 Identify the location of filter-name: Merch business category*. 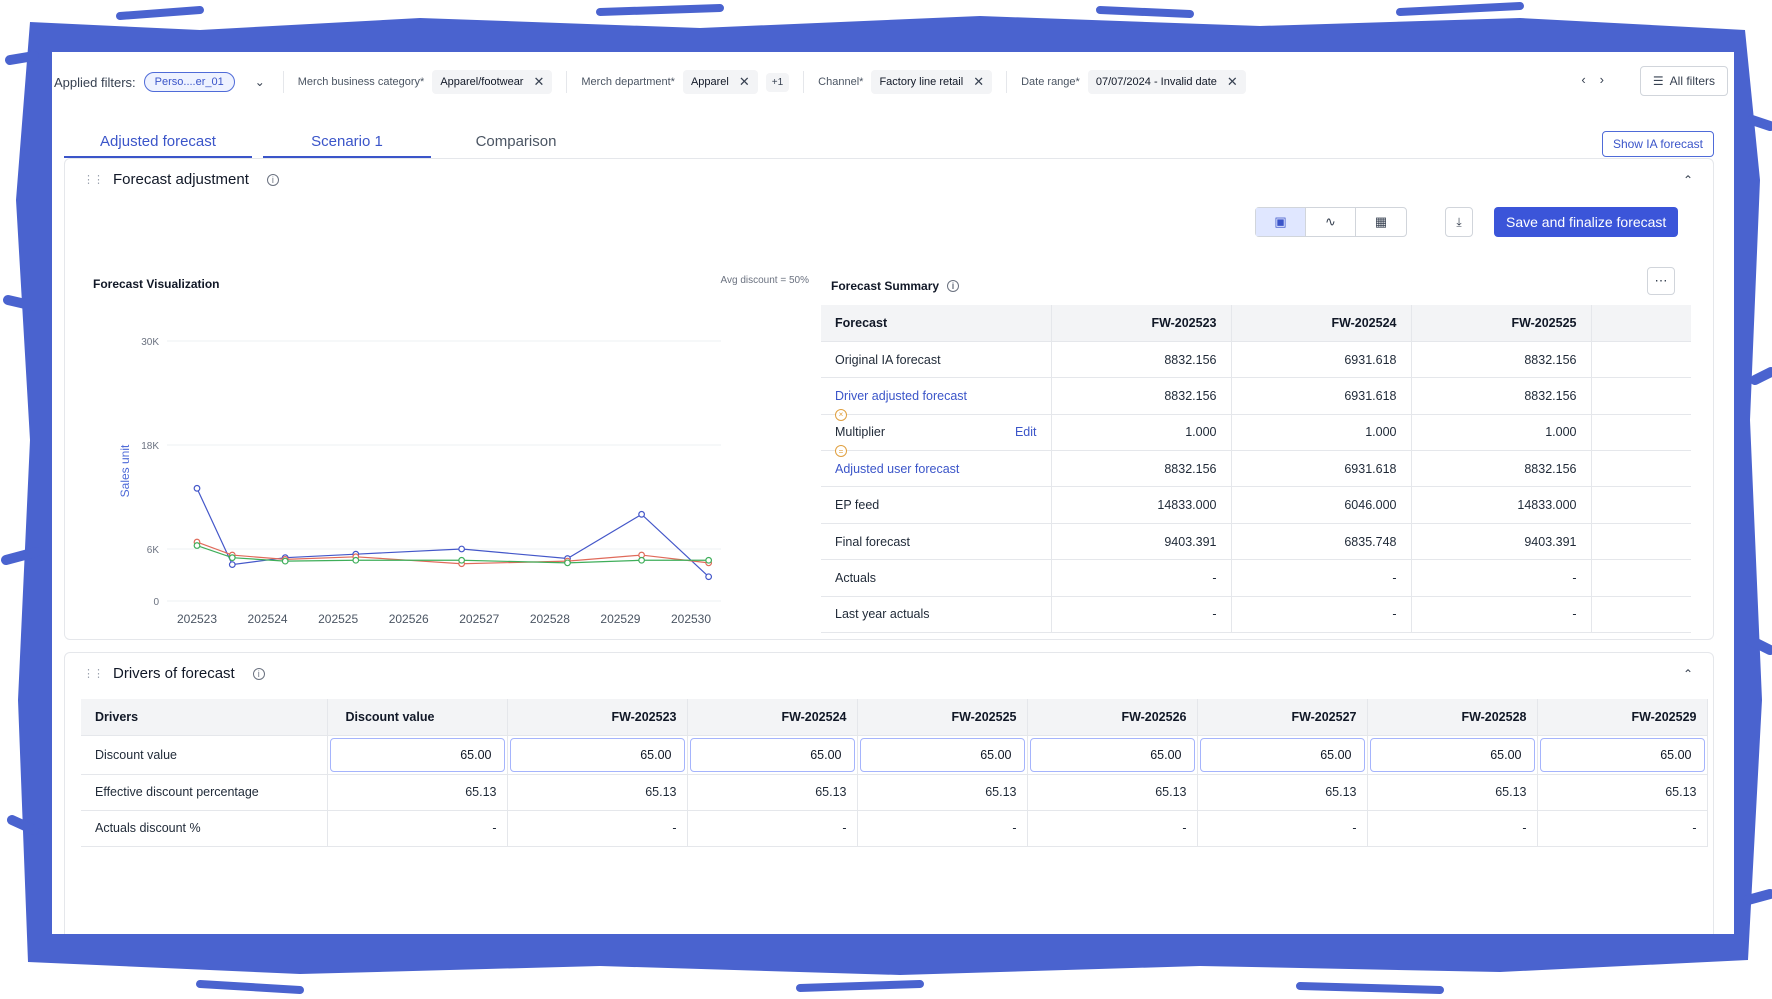
(361, 82).